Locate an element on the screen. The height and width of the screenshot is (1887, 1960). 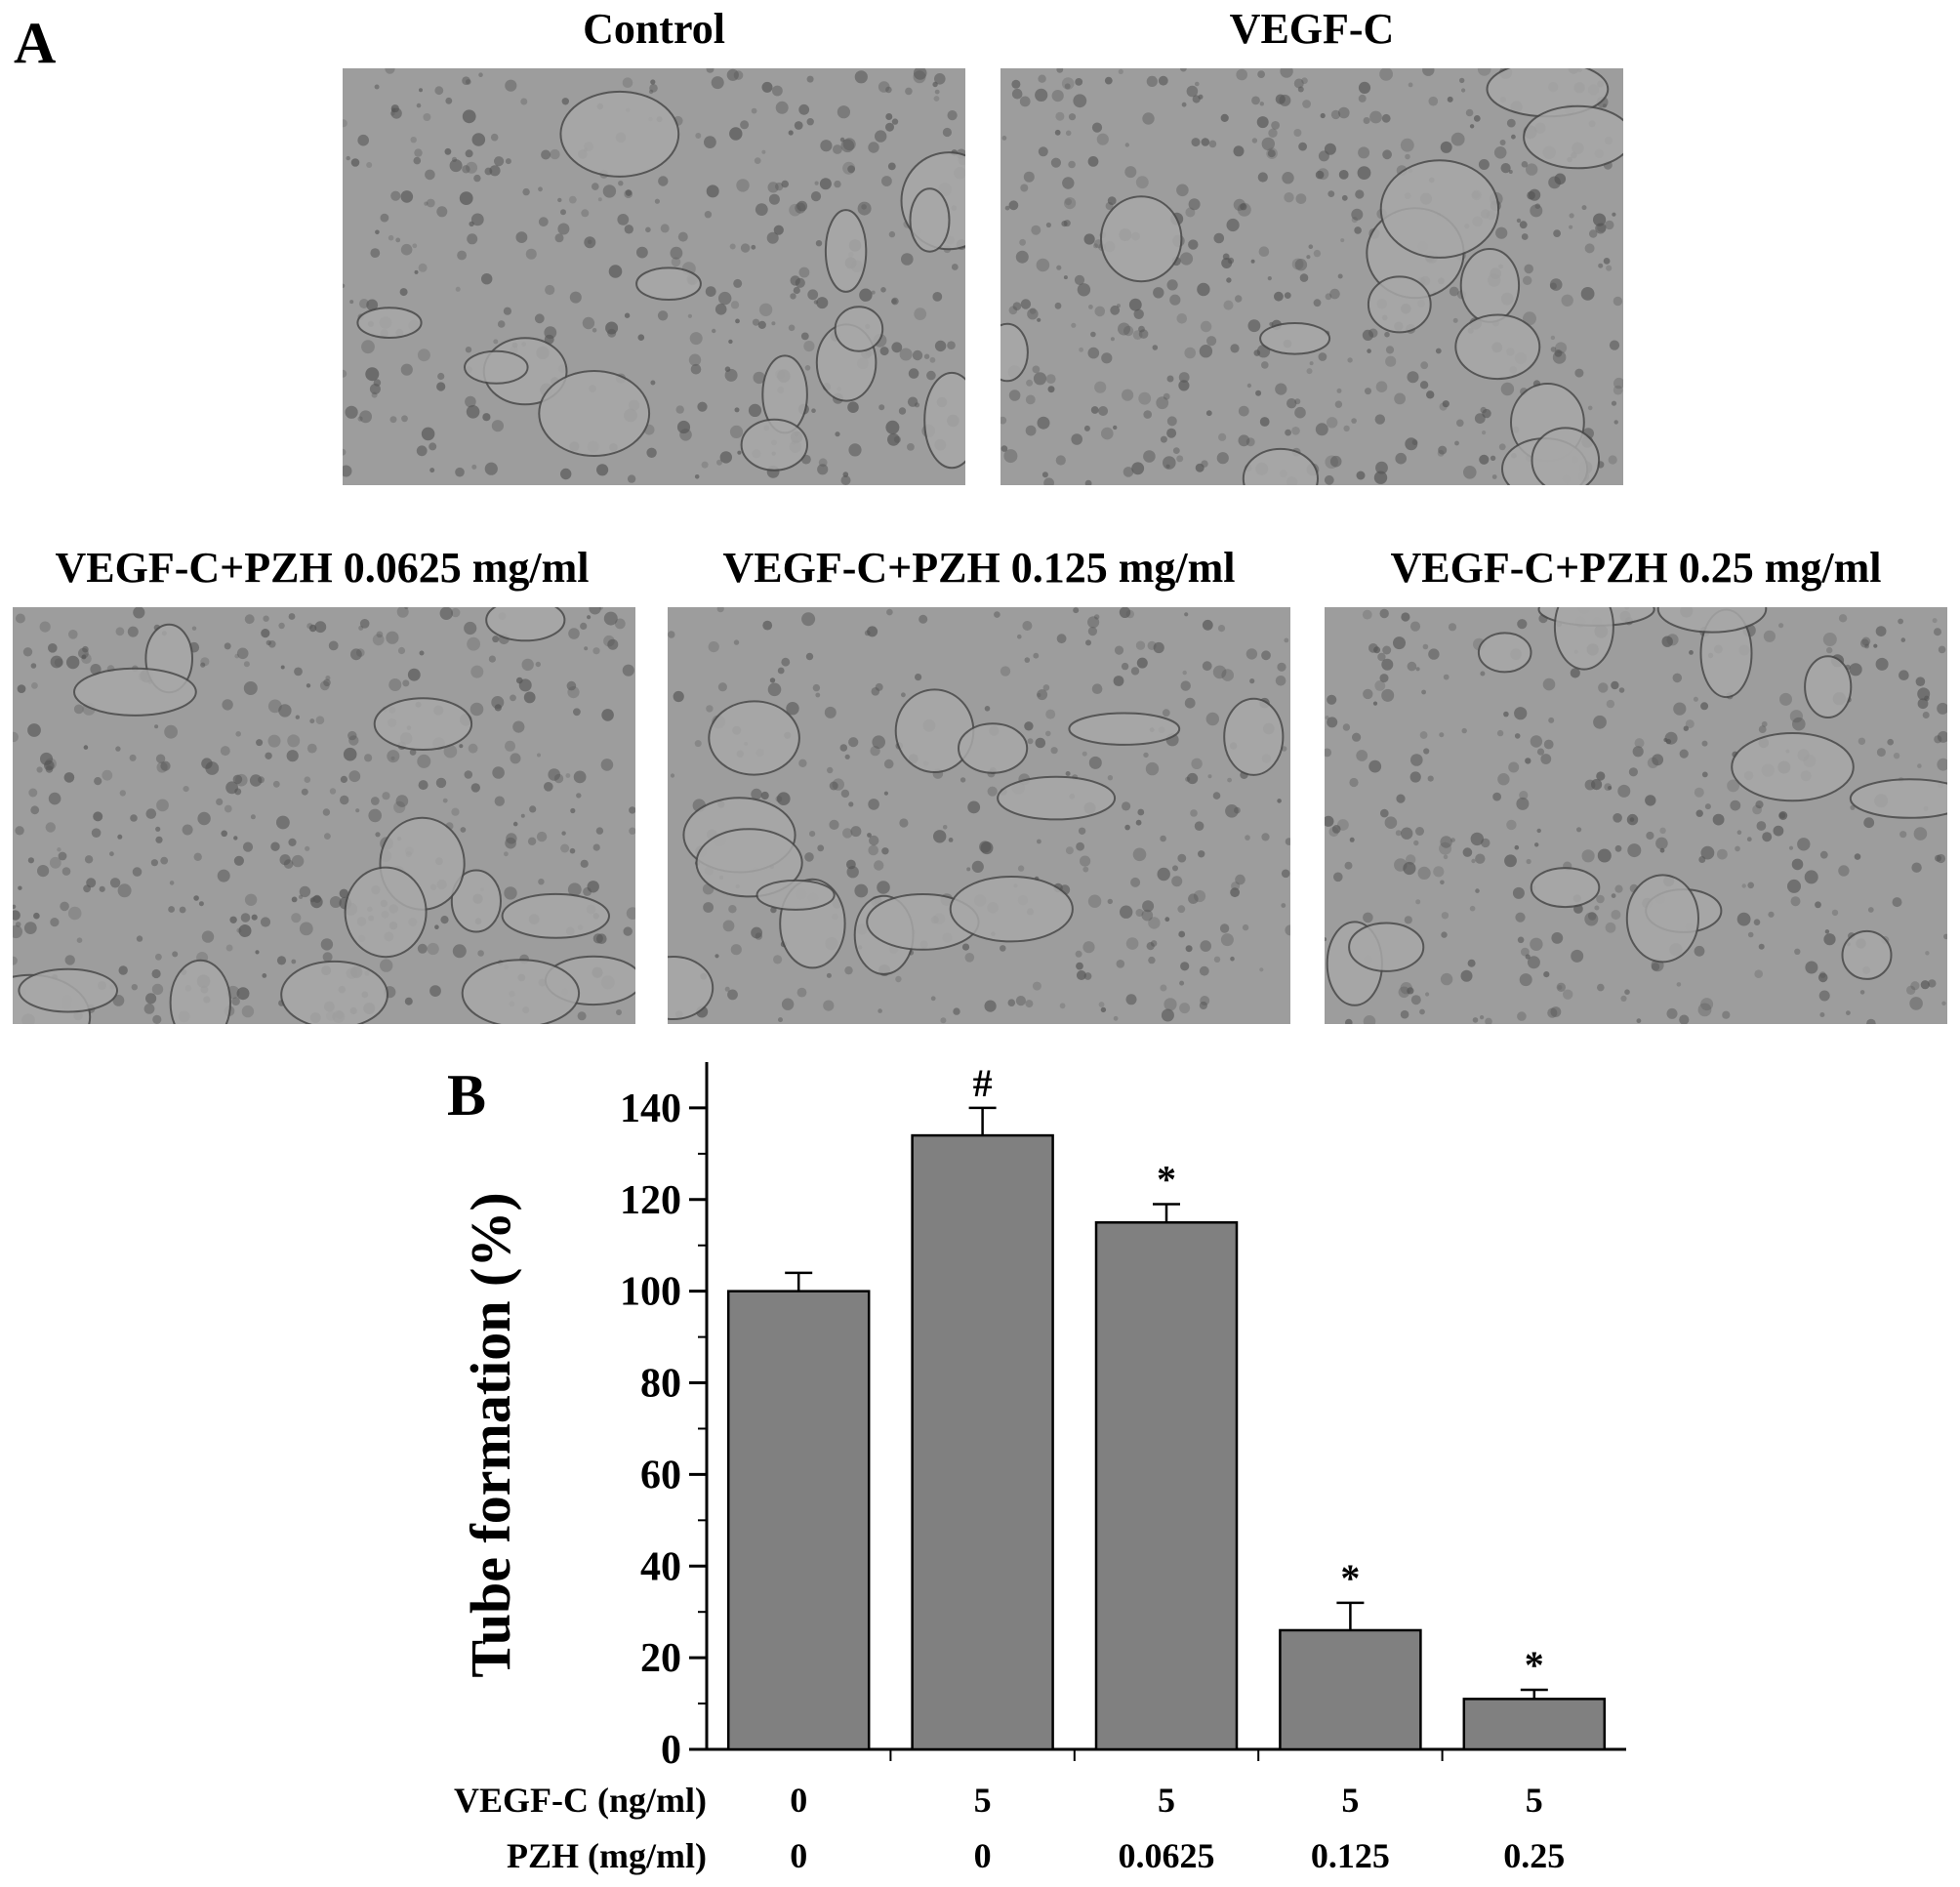
panel-b-label: B is located at coordinates (467, 1095).